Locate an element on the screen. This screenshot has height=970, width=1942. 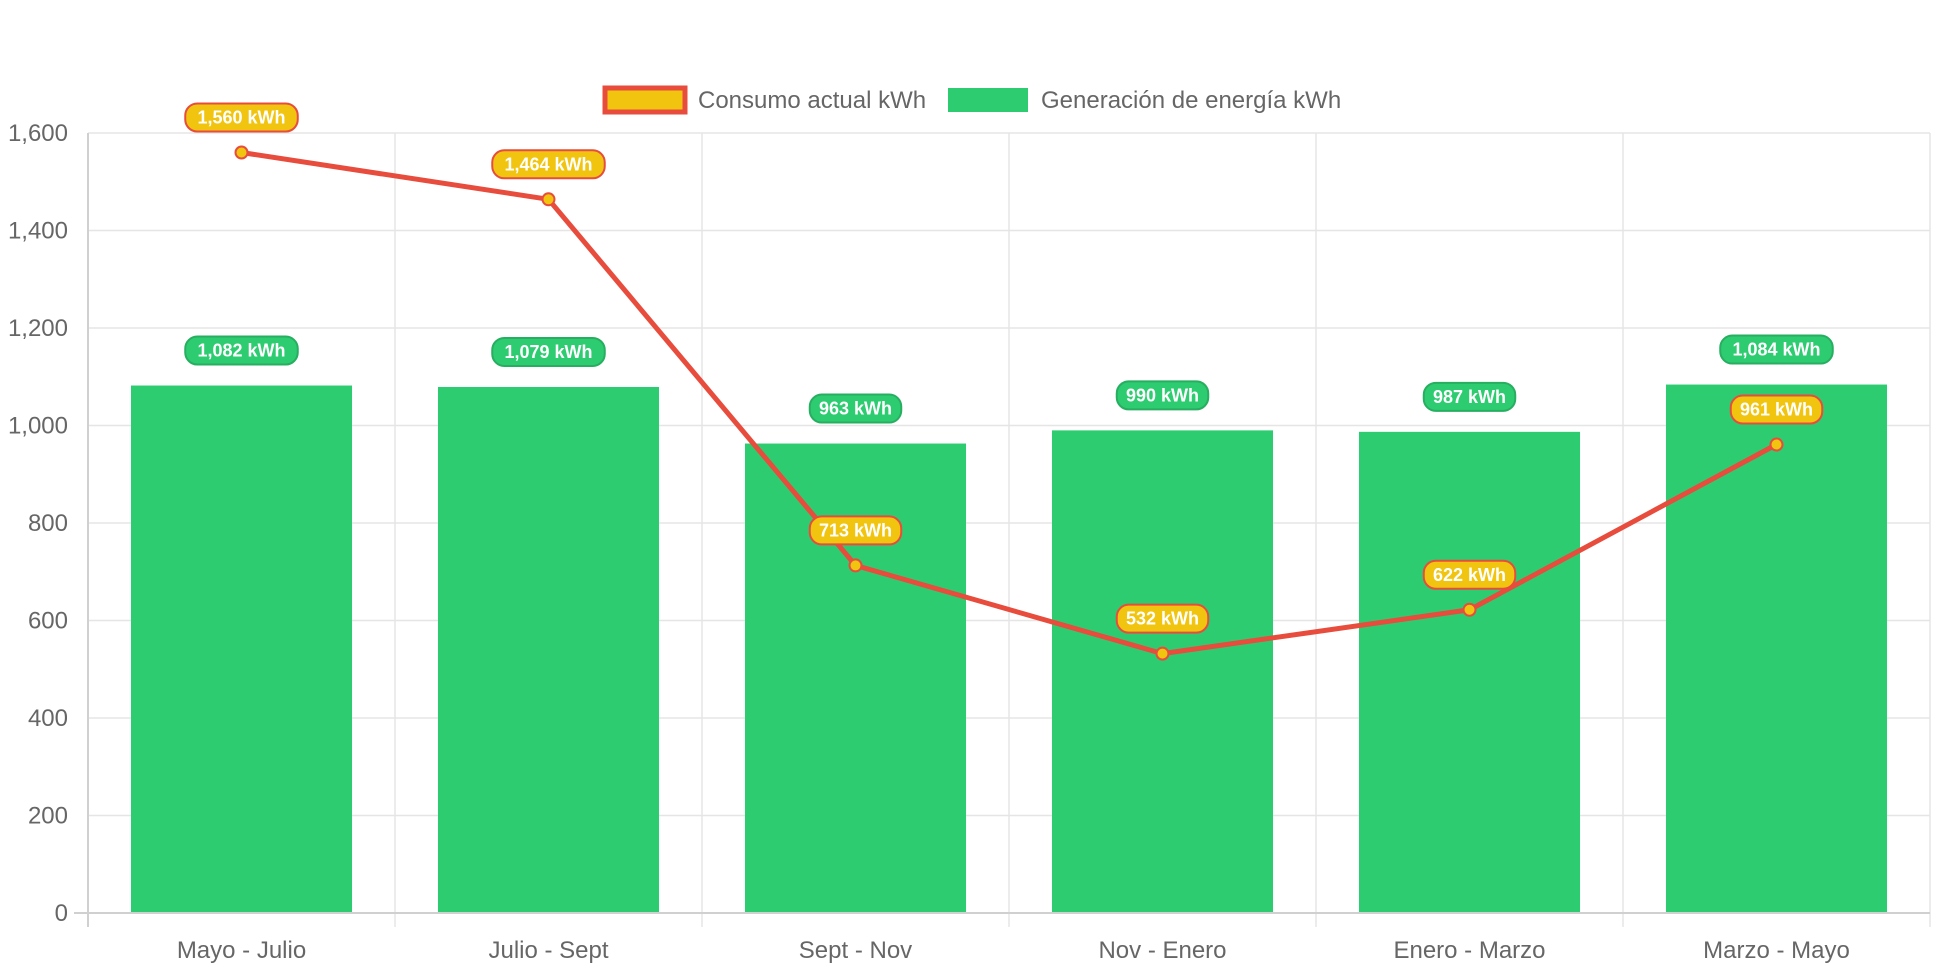
legend-label-generacion: Generación de energía kWh is located at coordinates (1191, 100).